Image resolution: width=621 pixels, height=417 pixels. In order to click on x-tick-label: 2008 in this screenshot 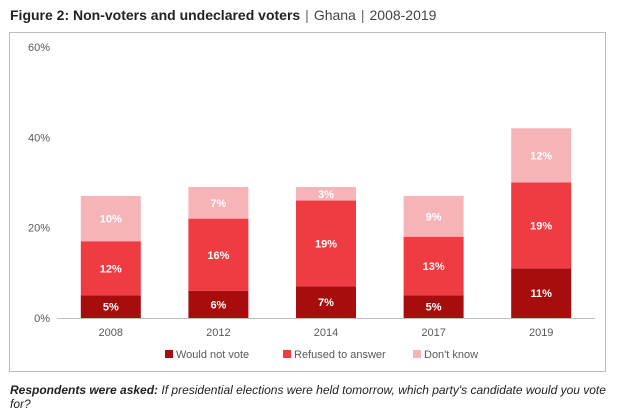, I will do `click(111, 333)`.